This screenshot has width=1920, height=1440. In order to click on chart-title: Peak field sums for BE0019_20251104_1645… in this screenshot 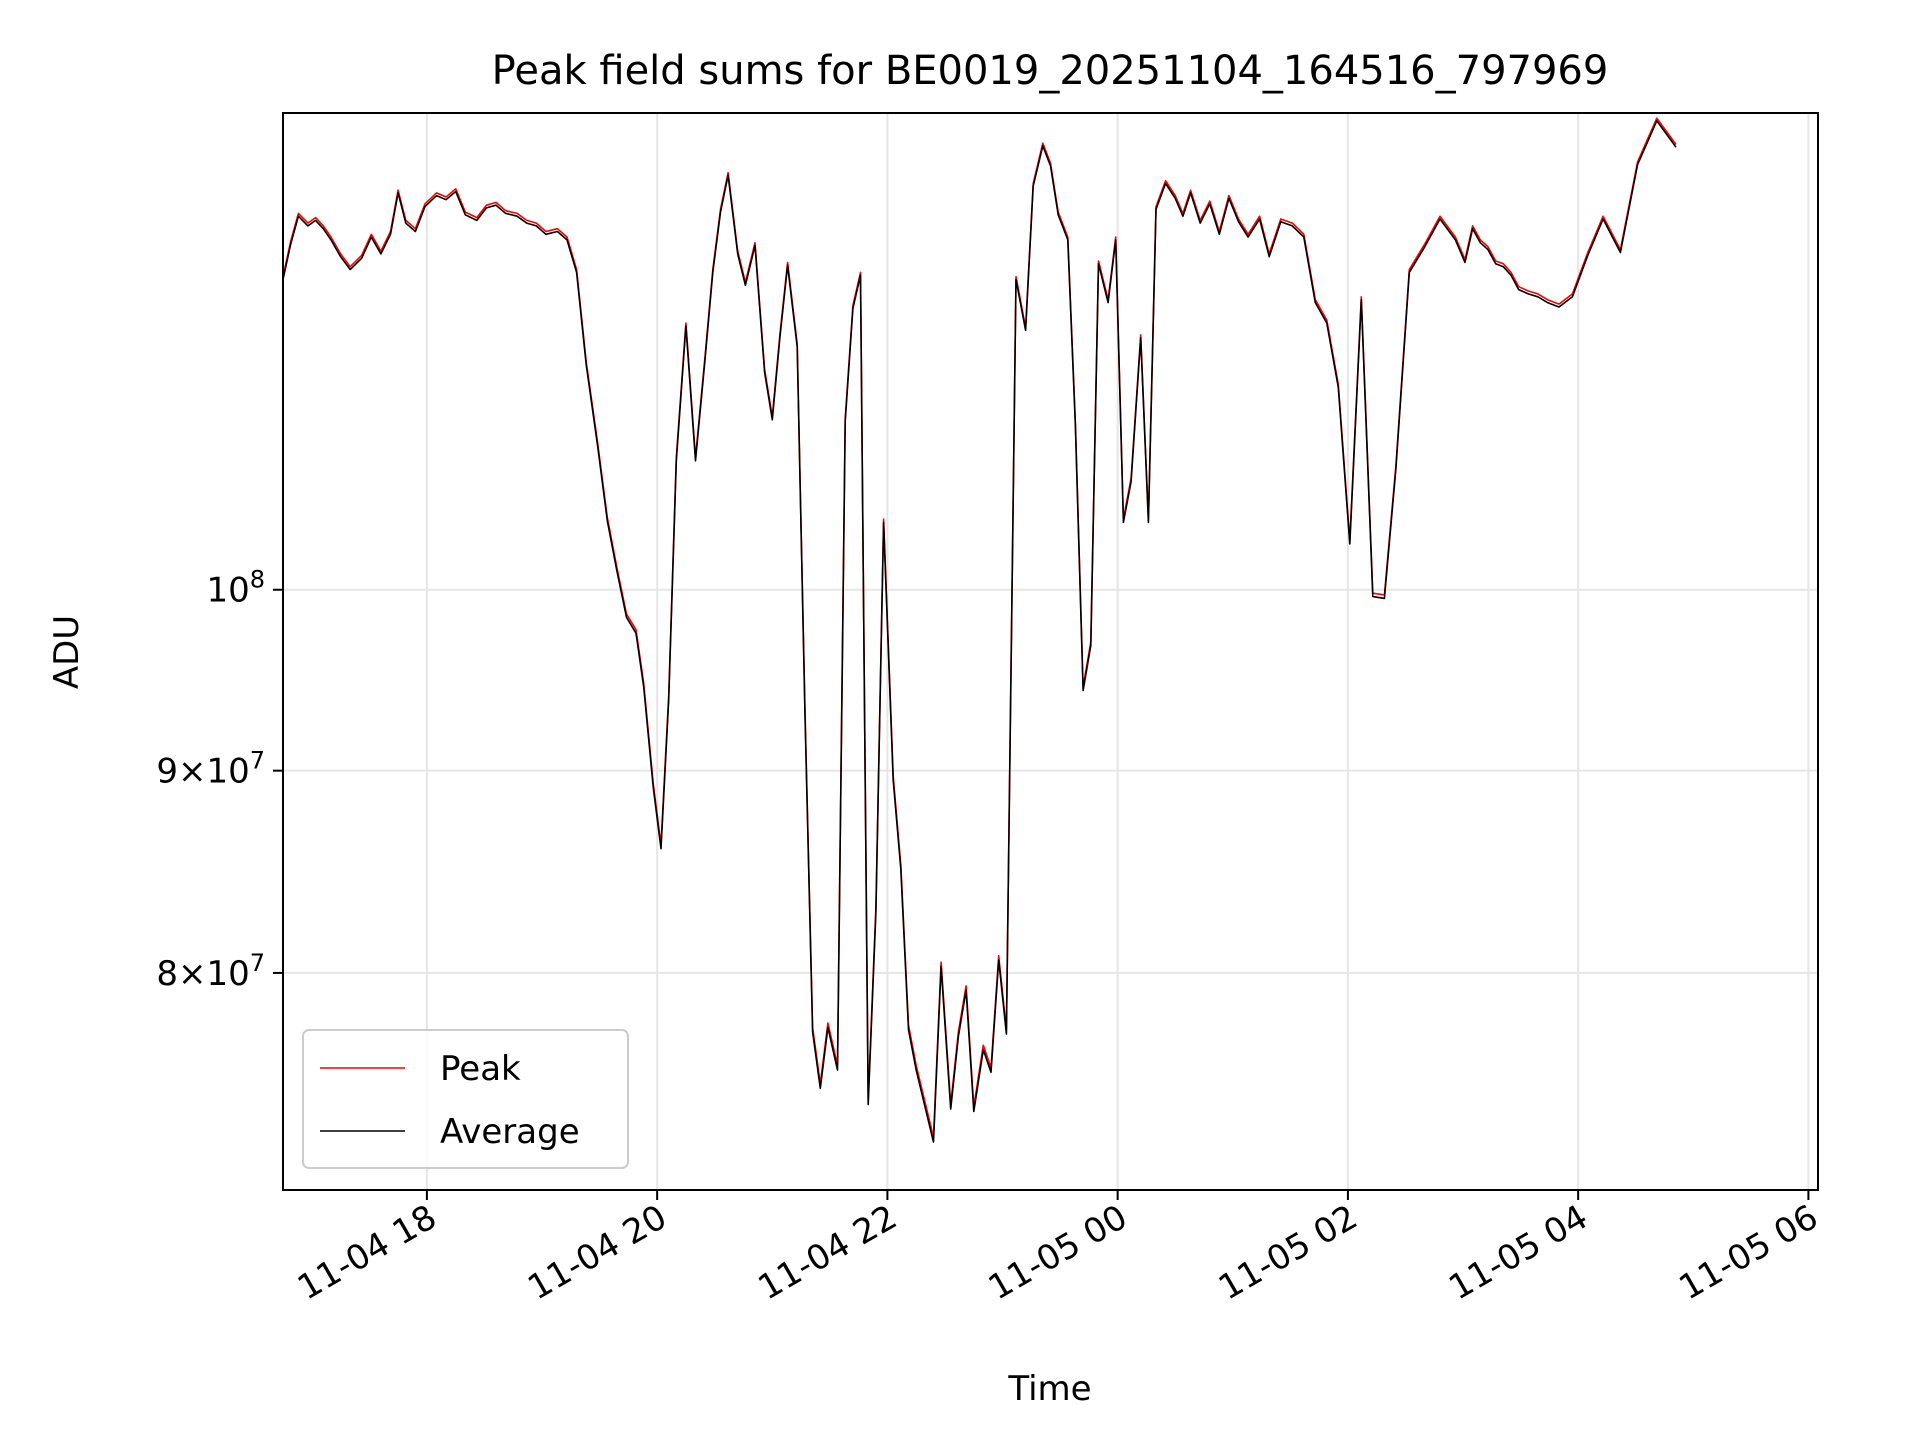, I will do `click(1050, 71)`.